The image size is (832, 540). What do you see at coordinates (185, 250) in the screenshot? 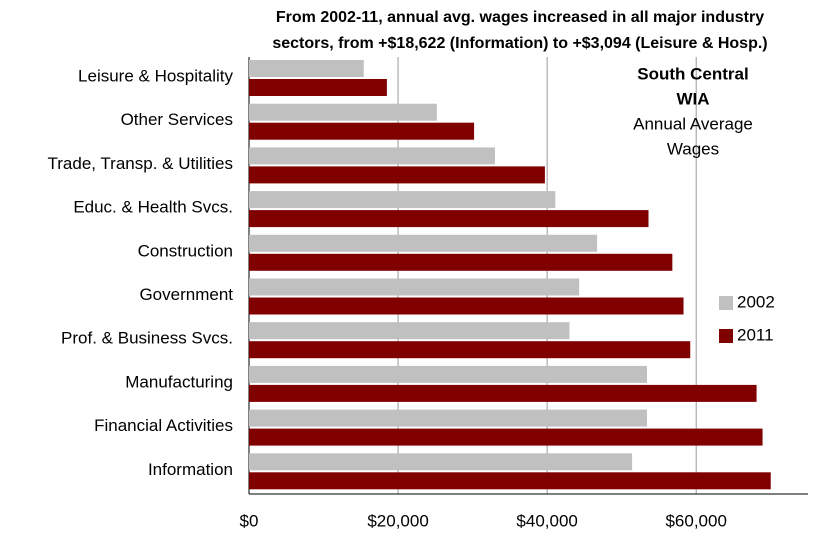
I see `y-tick-label: Construction` at bounding box center [185, 250].